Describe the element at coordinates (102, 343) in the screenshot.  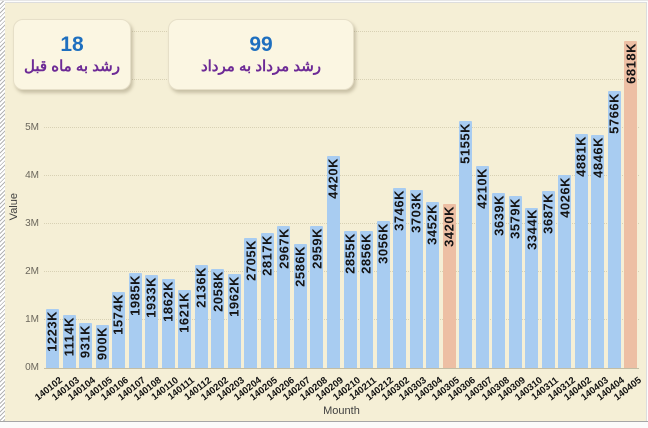
I see `bar-value-label-140105: 900K` at that location.